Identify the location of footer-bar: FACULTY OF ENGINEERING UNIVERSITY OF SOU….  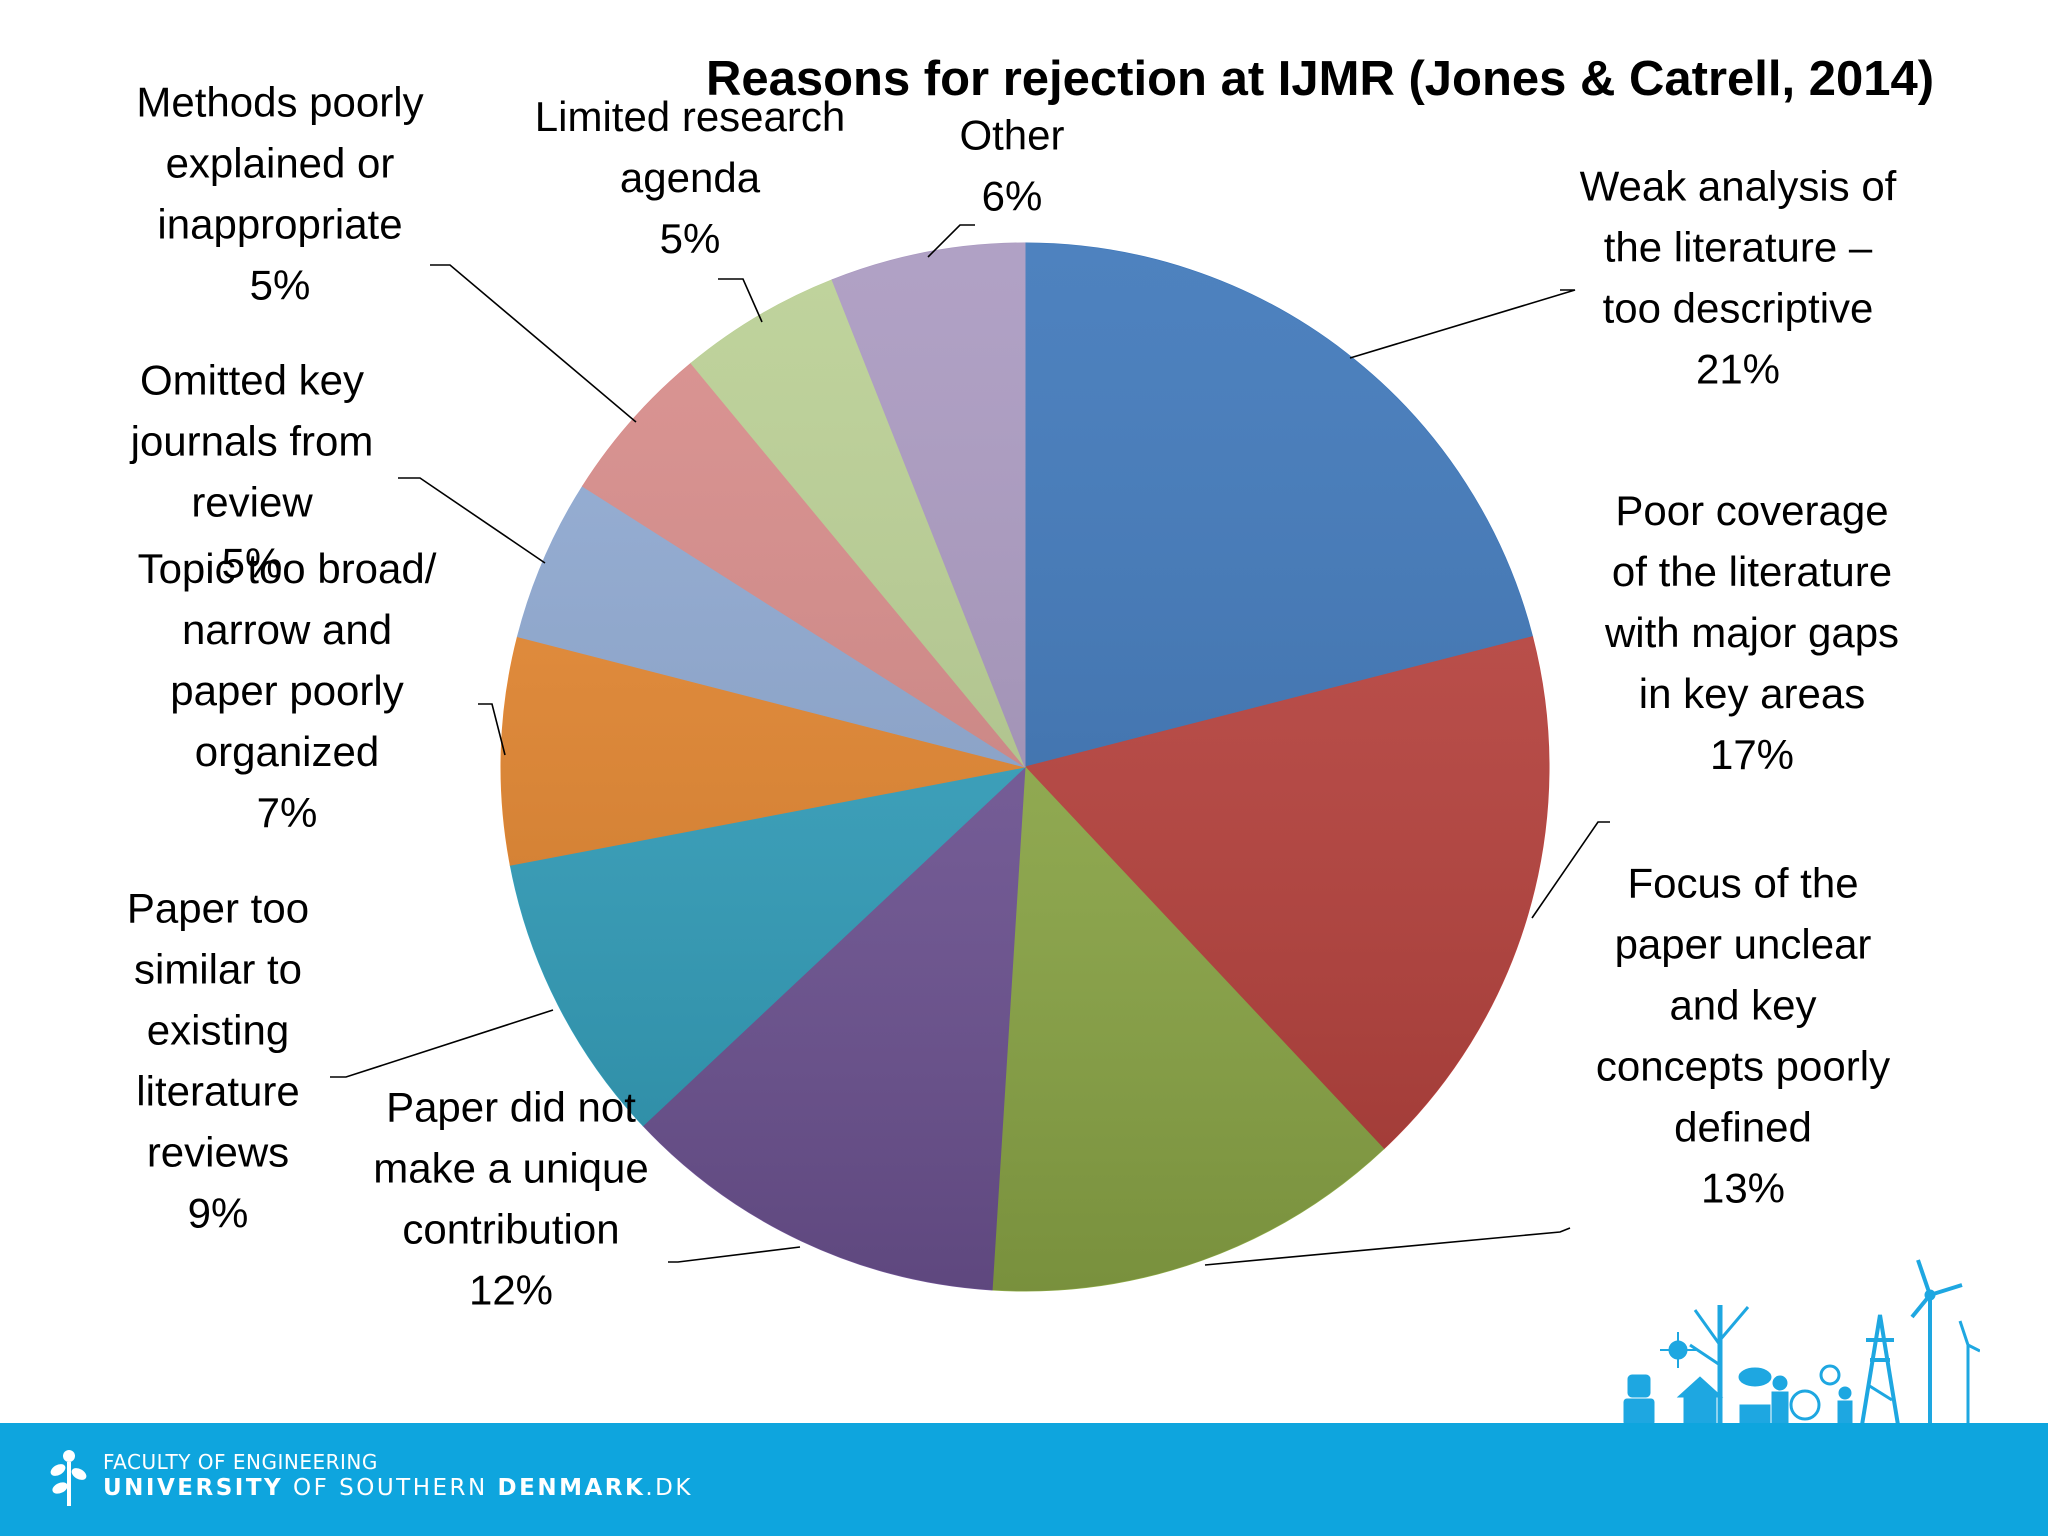
(1024, 1479).